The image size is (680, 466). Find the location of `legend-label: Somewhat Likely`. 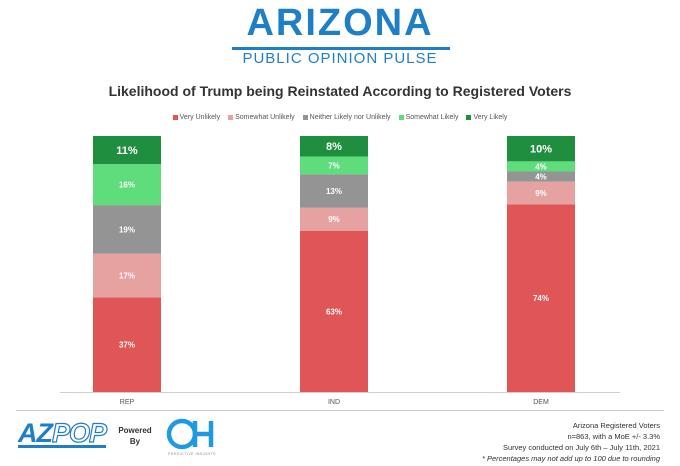

legend-label: Somewhat Likely is located at coordinates (432, 117).